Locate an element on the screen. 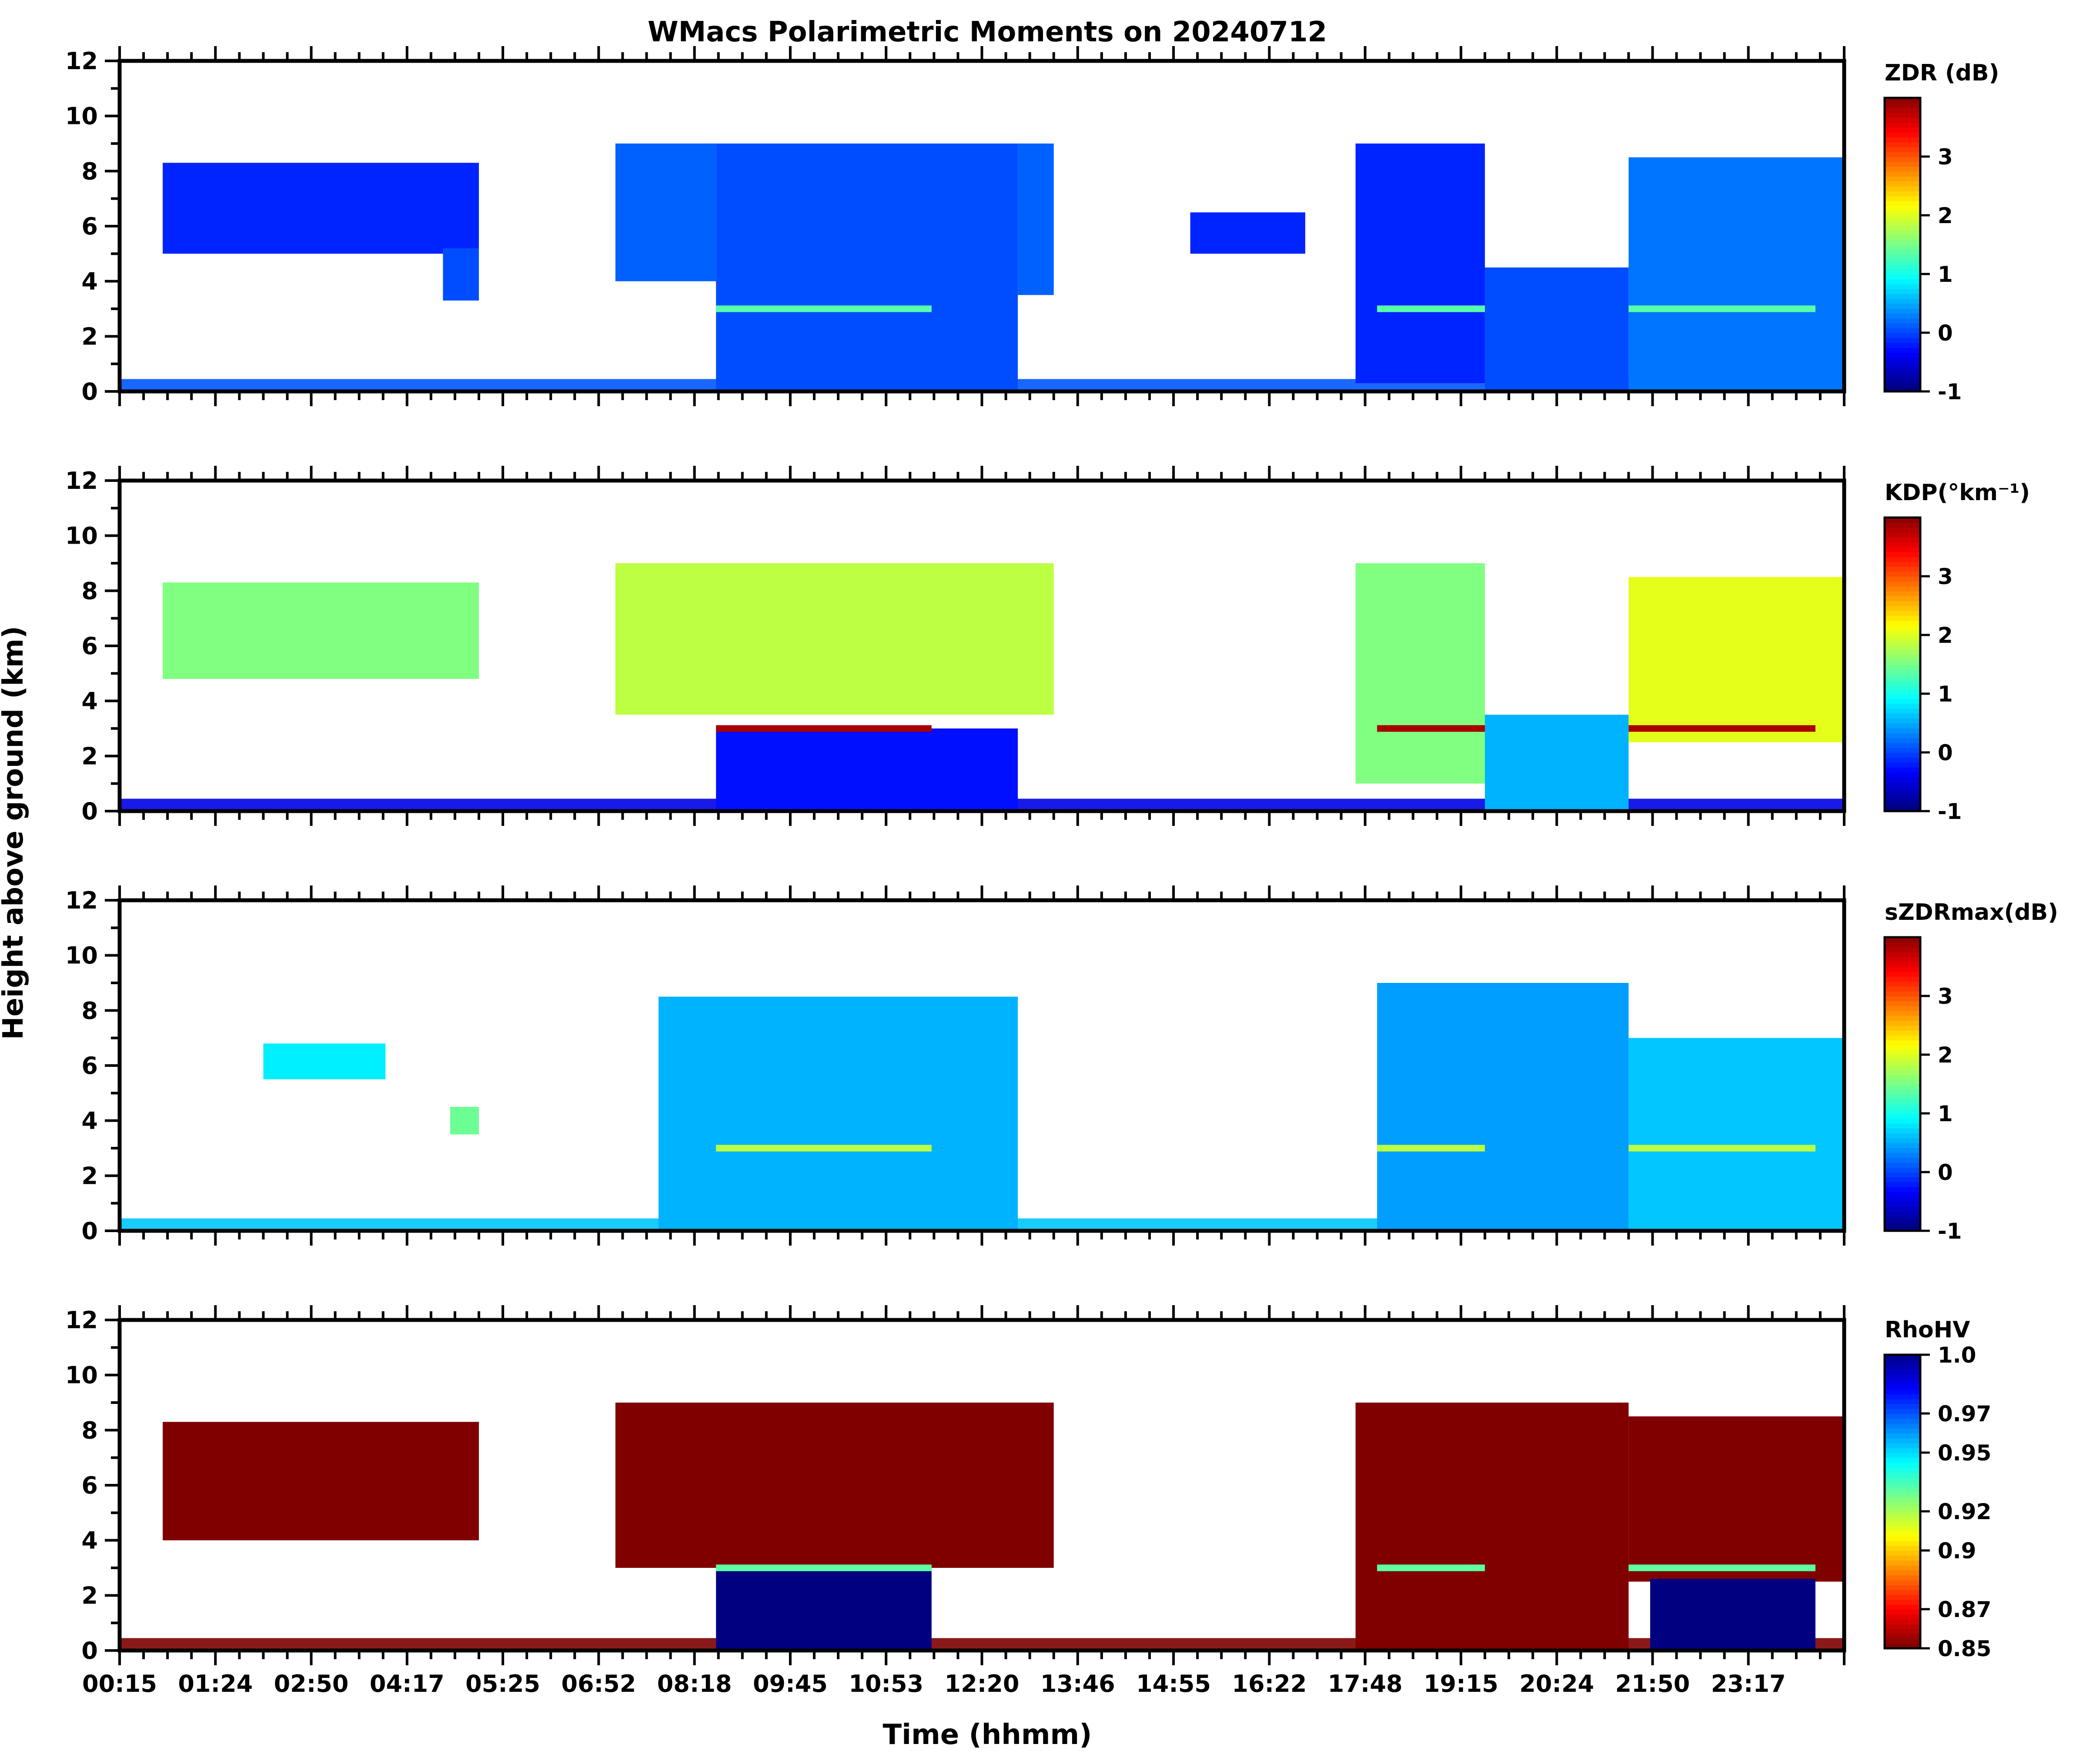  y-tick-label: 6 is located at coordinates (90, 226).